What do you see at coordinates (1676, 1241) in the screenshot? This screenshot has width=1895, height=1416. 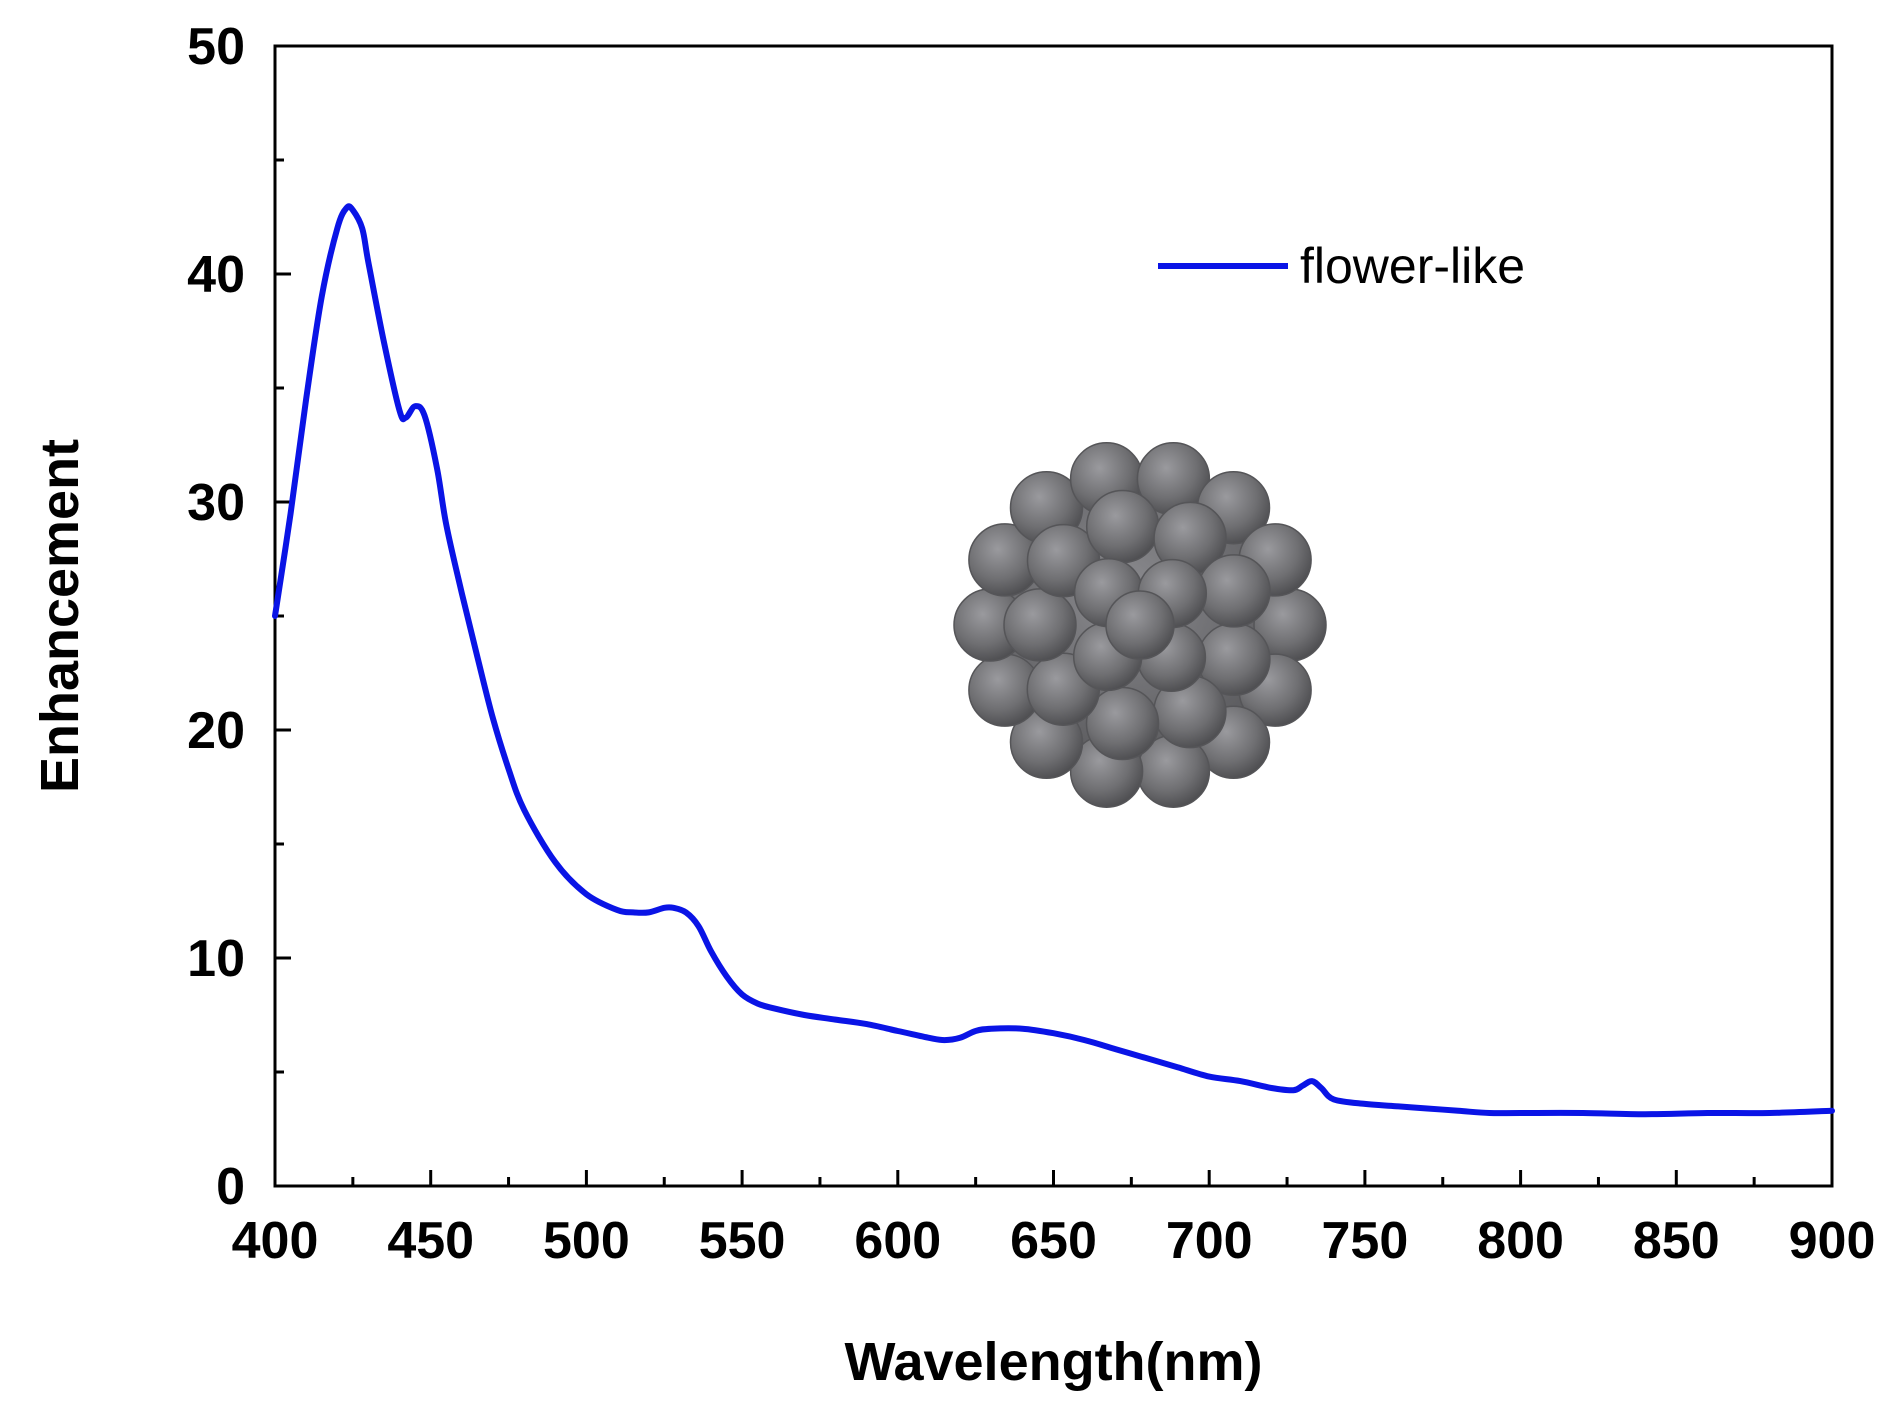 I see `x-tick-label: 850` at bounding box center [1676, 1241].